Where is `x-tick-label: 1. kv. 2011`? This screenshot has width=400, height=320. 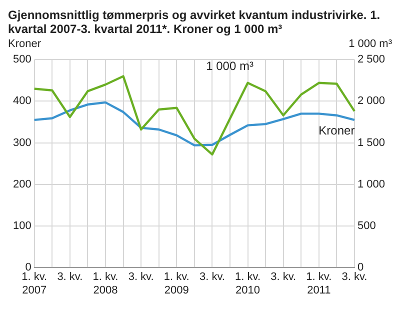
x-tick-label: 1. kv. 2011 is located at coordinates (319, 283).